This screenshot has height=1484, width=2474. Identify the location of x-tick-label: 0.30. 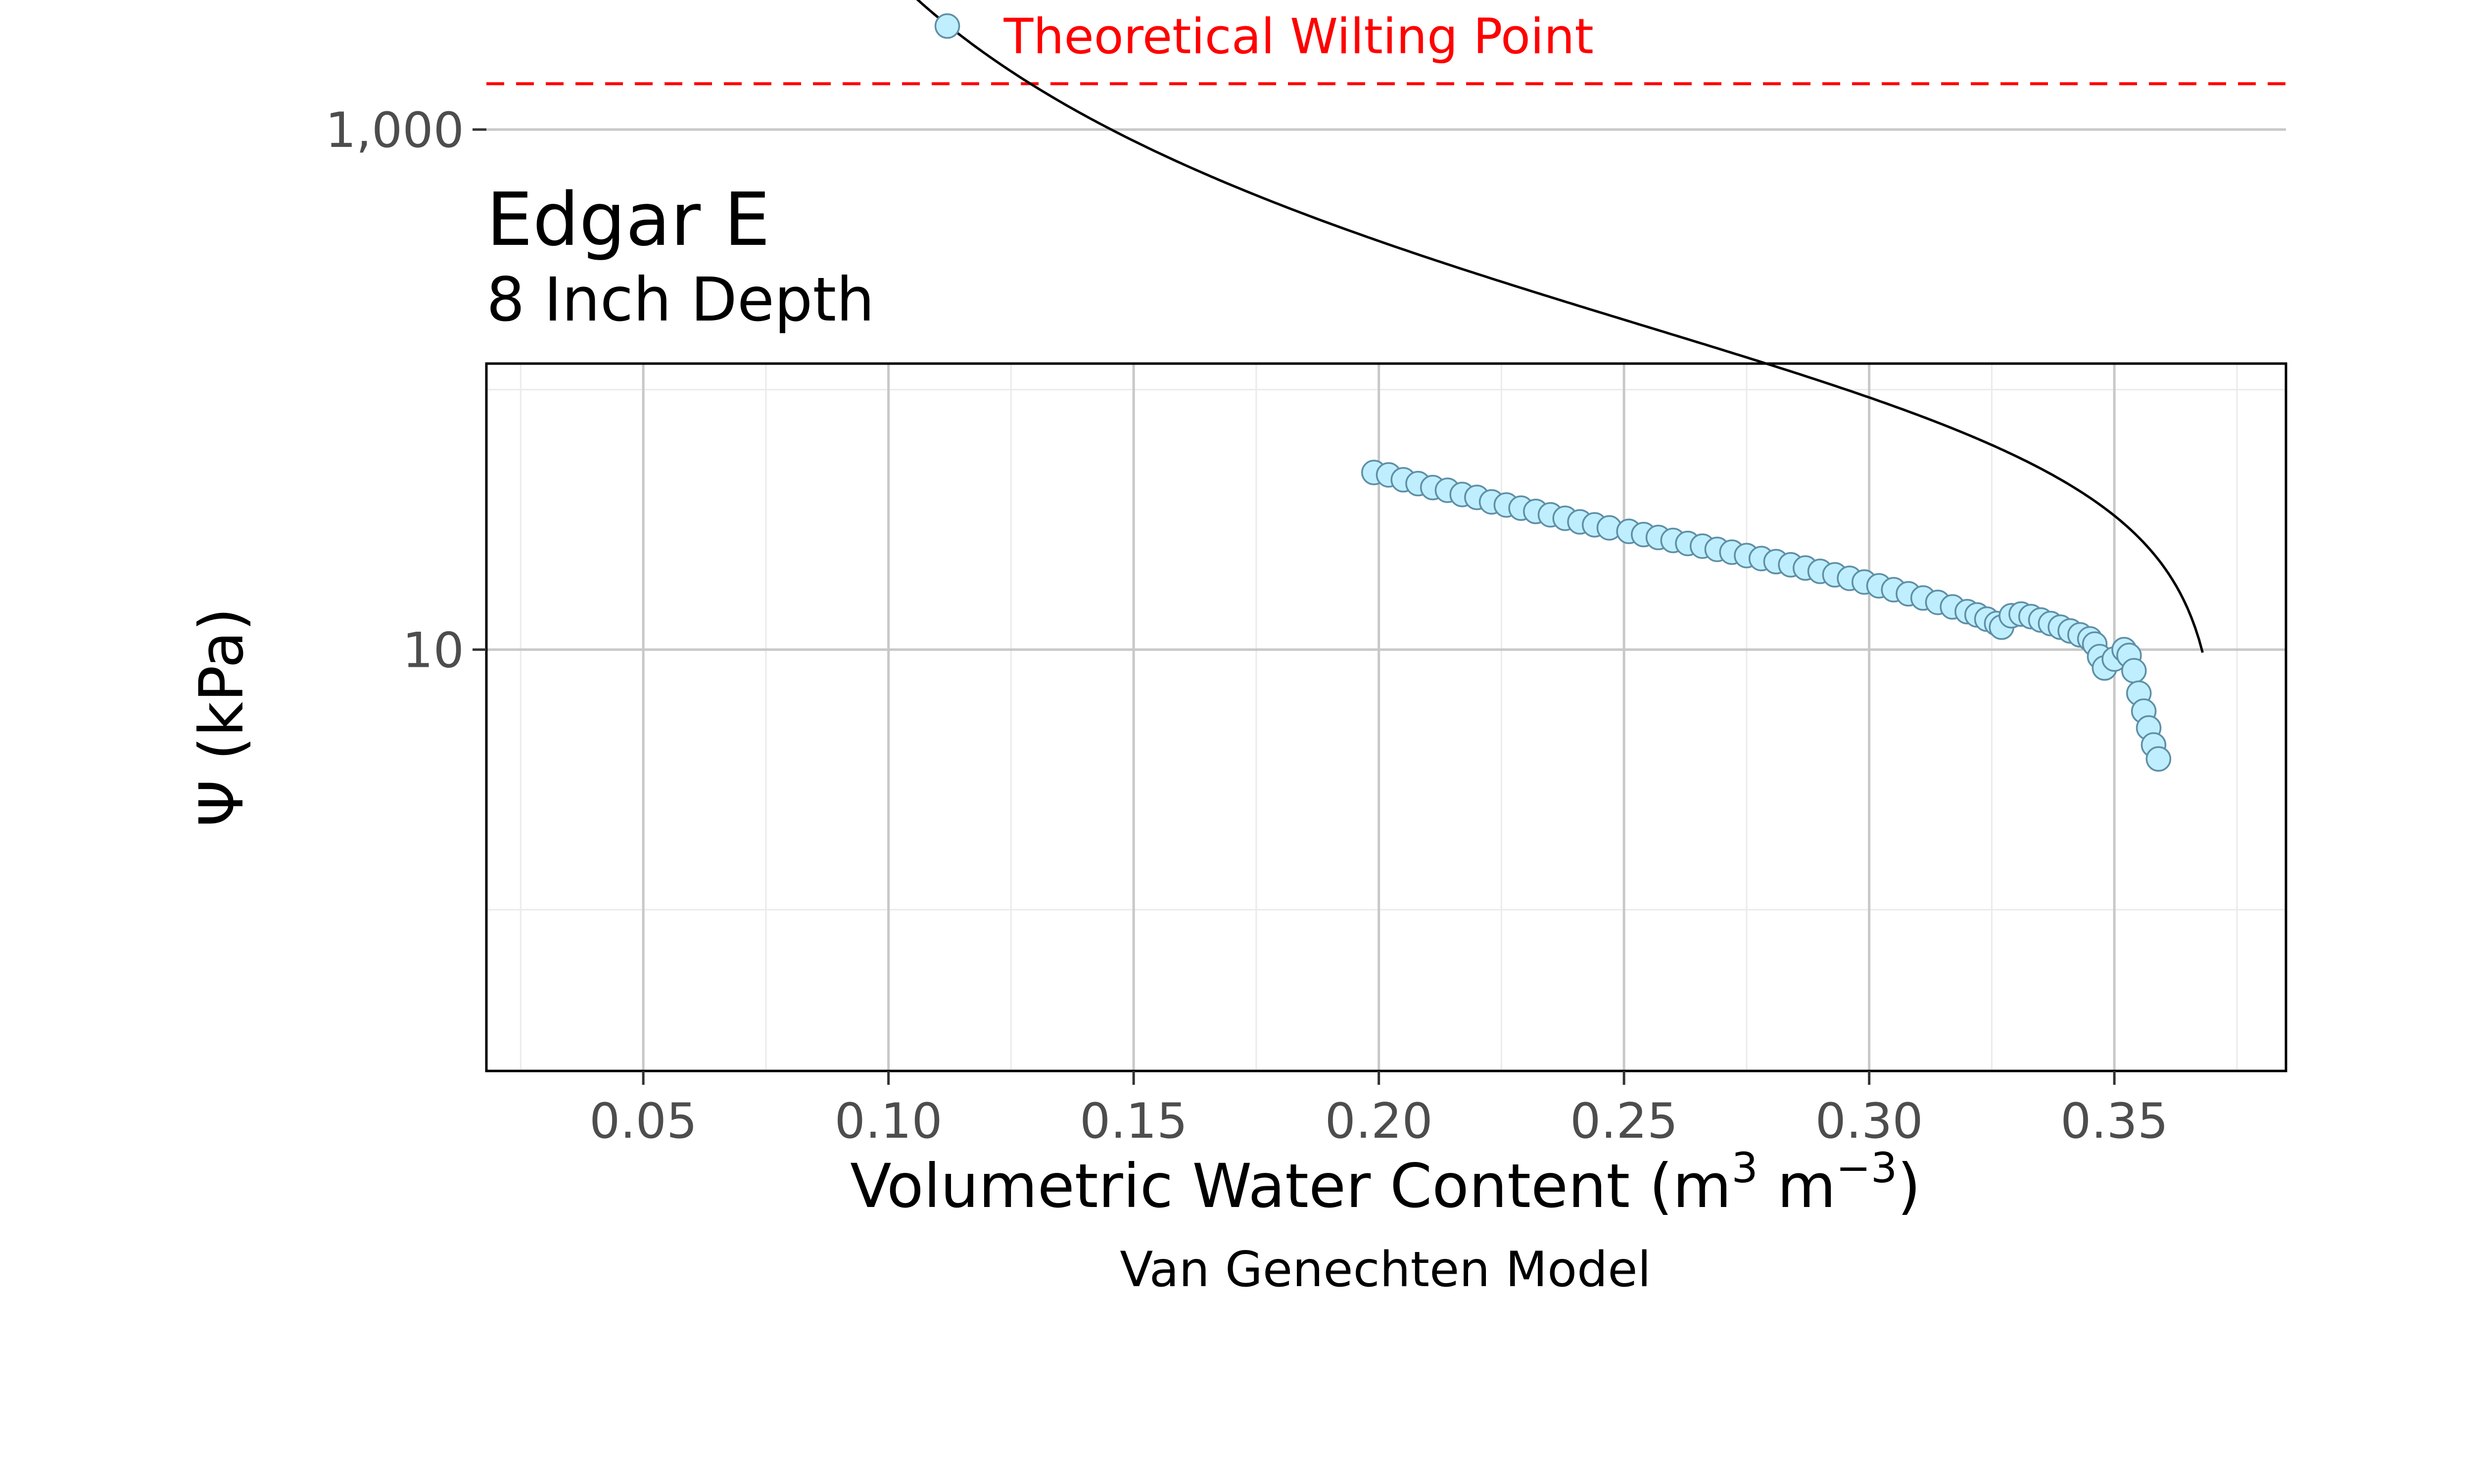
(1869, 1121).